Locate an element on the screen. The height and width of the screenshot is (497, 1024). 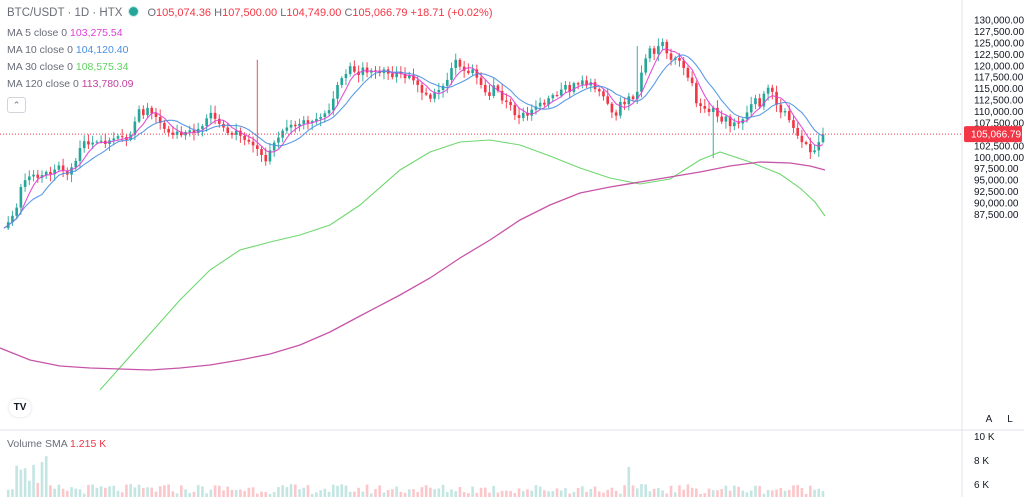
log-scale-button: L is located at coordinates (1010, 419).